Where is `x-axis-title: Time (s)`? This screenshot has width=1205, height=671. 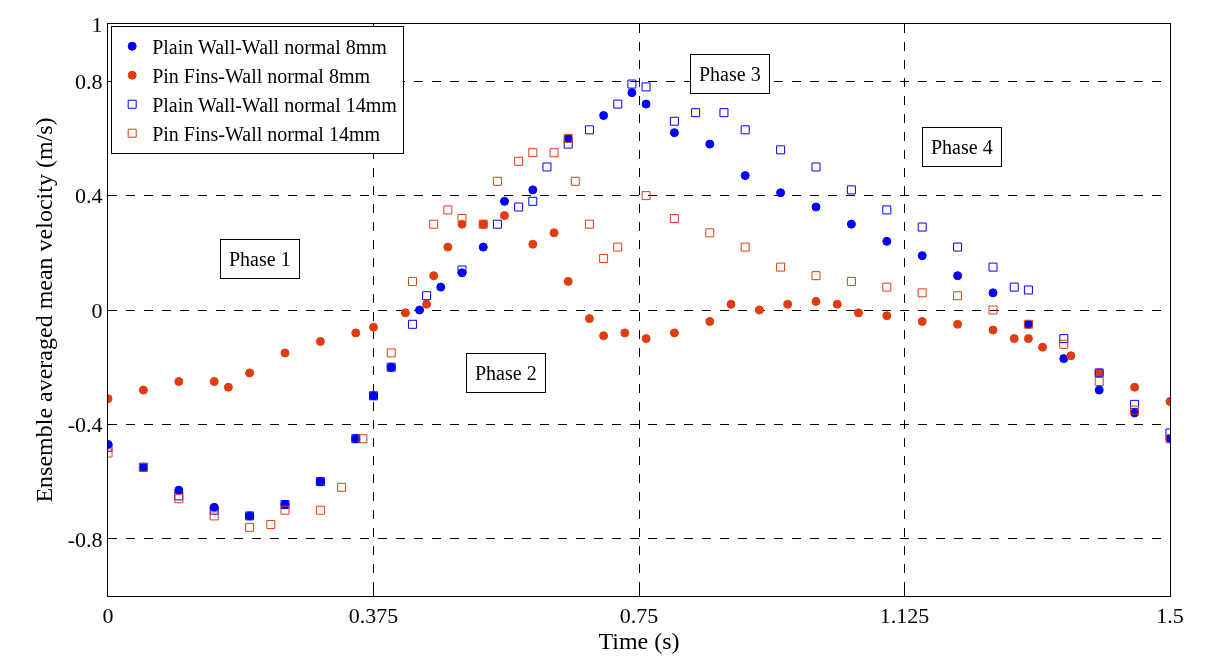
x-axis-title: Time (s) is located at coordinates (639, 641).